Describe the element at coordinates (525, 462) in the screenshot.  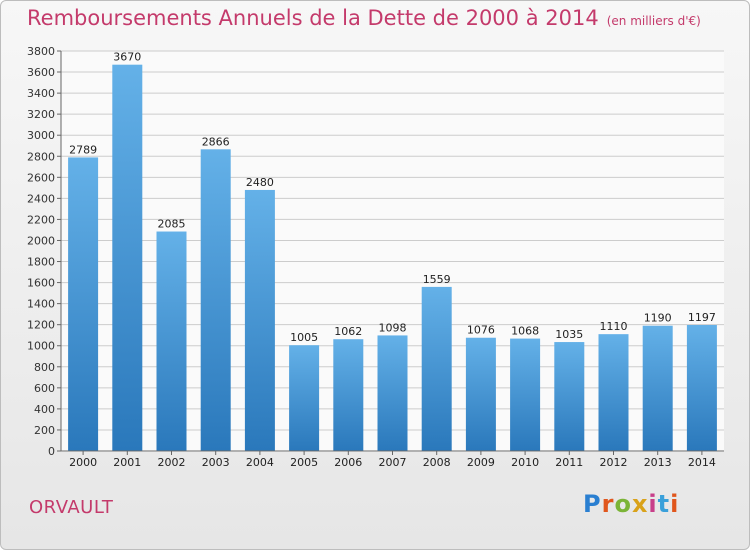
I see `x-tick-label: 2010` at that location.